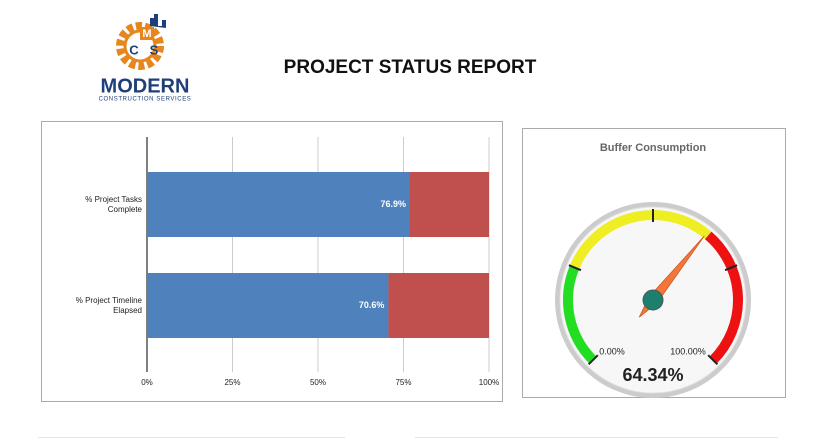  I want to click on y-tick-label: % Project Timeline Elapsed, so click(108, 305).